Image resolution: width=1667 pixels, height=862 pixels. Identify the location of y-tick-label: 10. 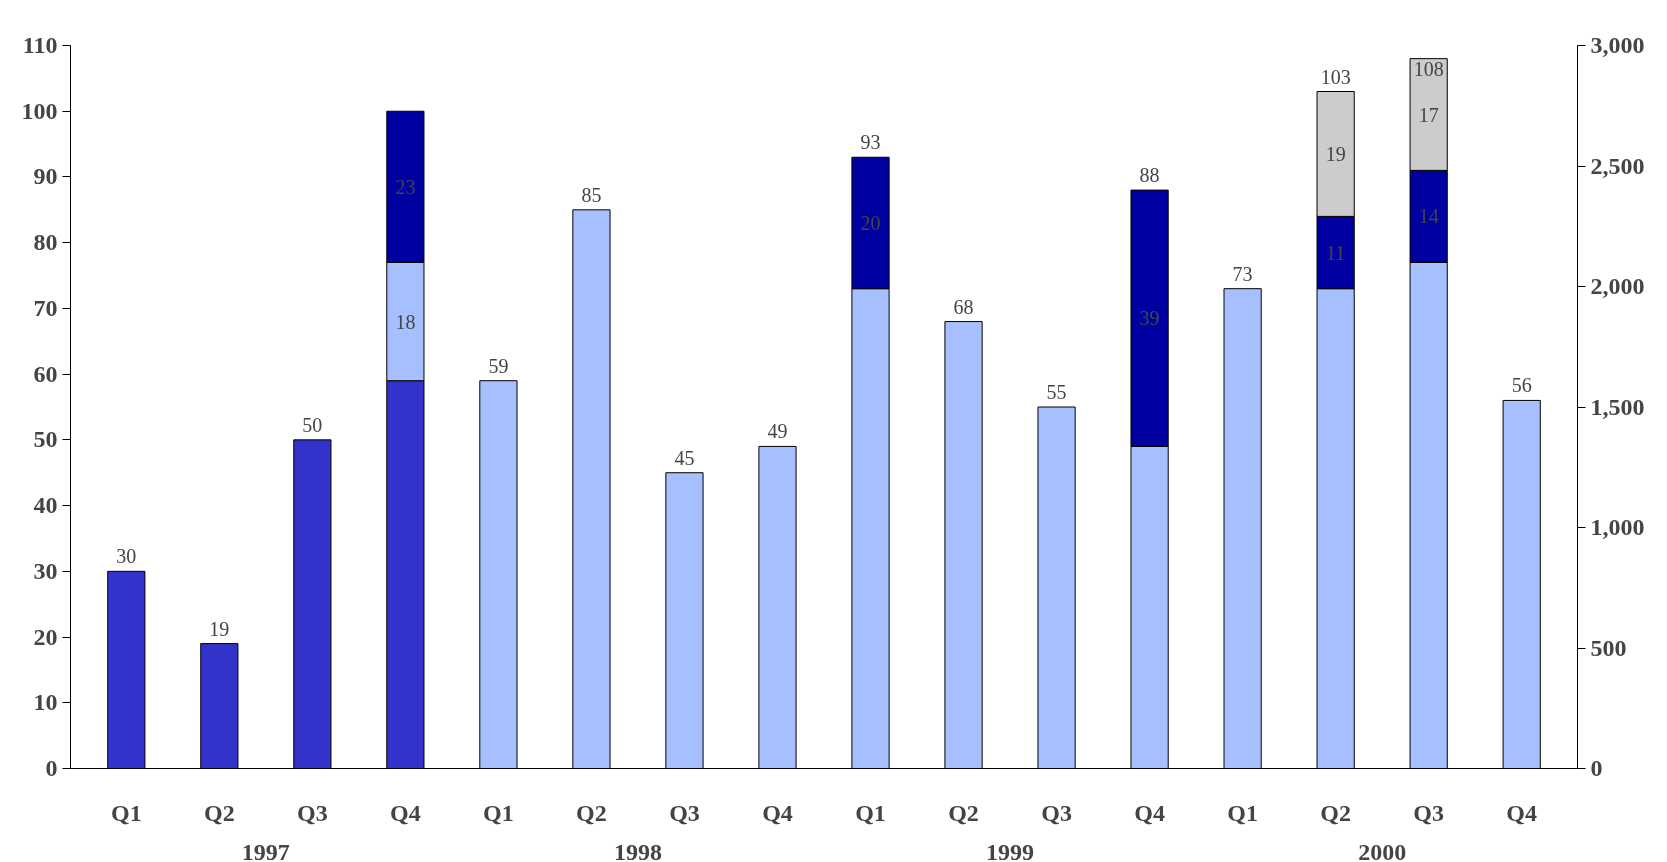
(45, 702).